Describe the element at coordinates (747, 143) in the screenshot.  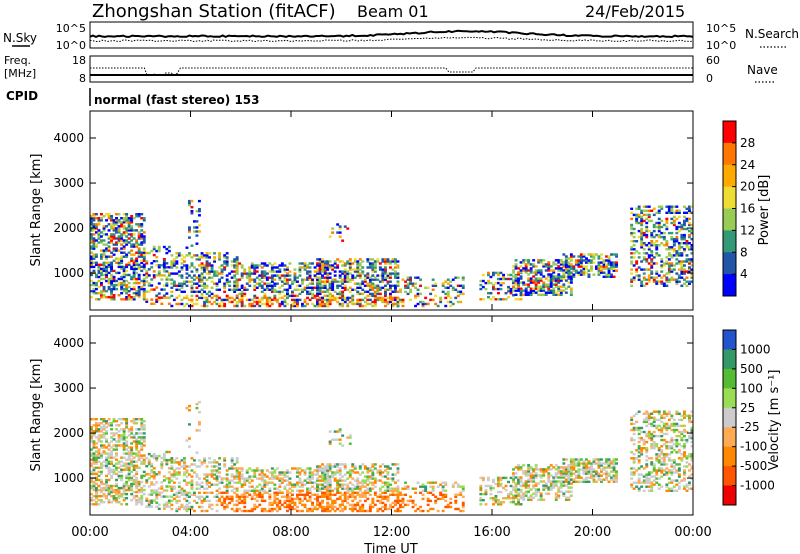
I see `colorbar-tick-label: 28` at that location.